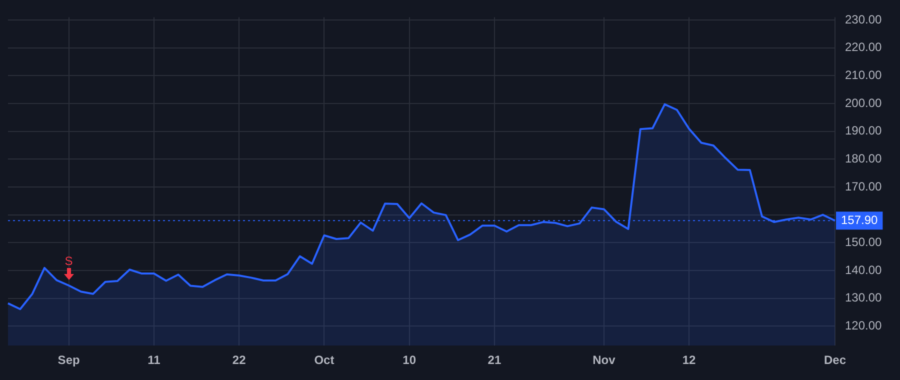 This screenshot has height=380, width=900. Describe the element at coordinates (689, 360) in the screenshot. I see `x-tick-label: 12` at that location.